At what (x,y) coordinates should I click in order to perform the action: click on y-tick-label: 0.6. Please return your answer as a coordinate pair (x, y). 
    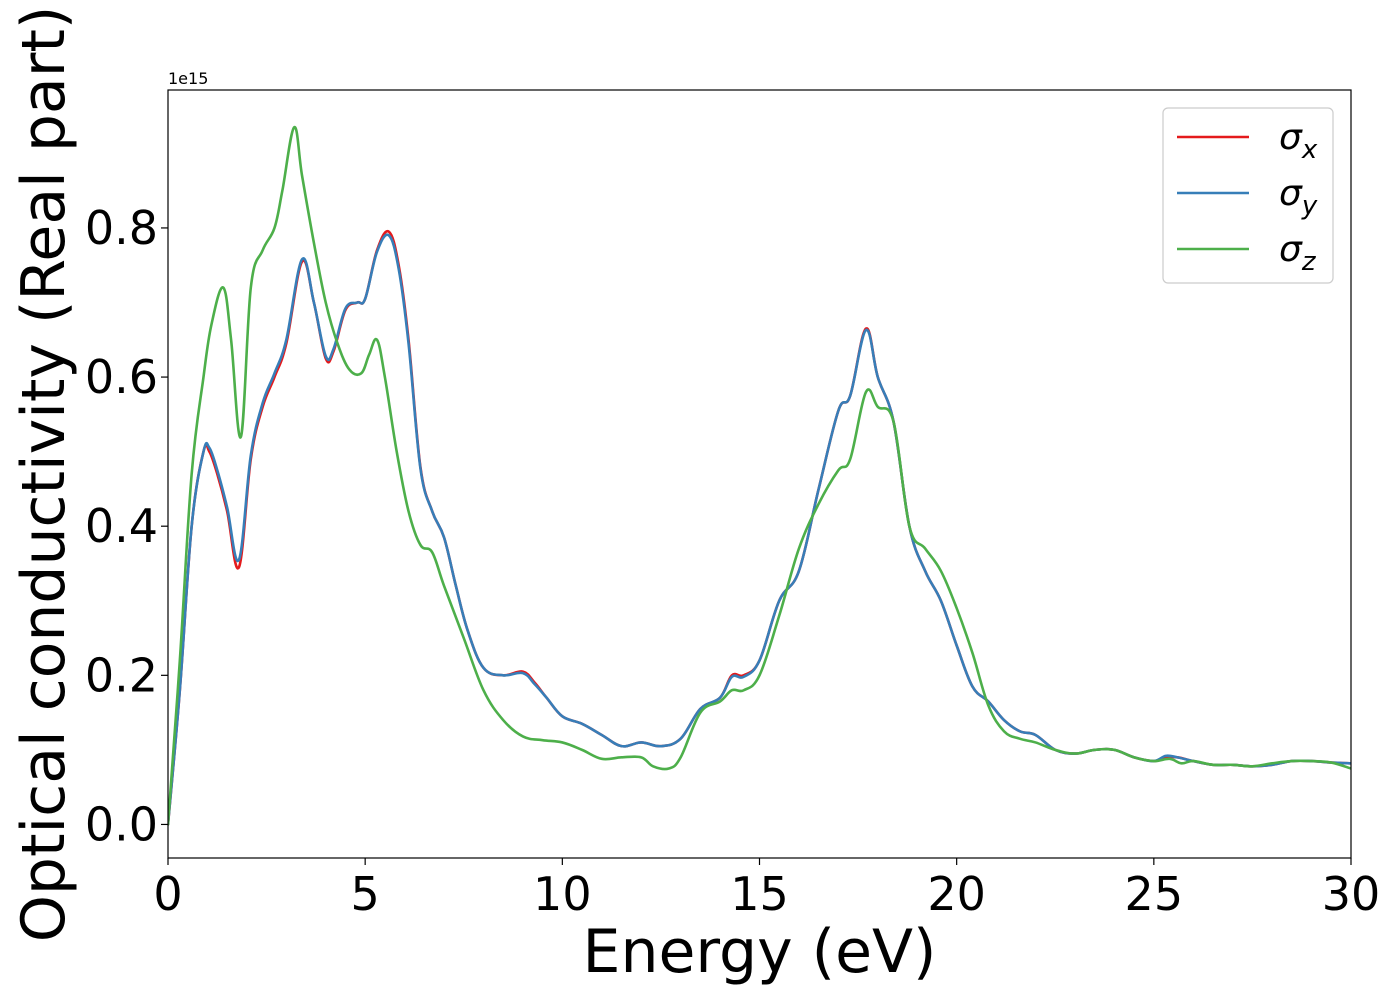
    Looking at the image, I should click on (121, 377).